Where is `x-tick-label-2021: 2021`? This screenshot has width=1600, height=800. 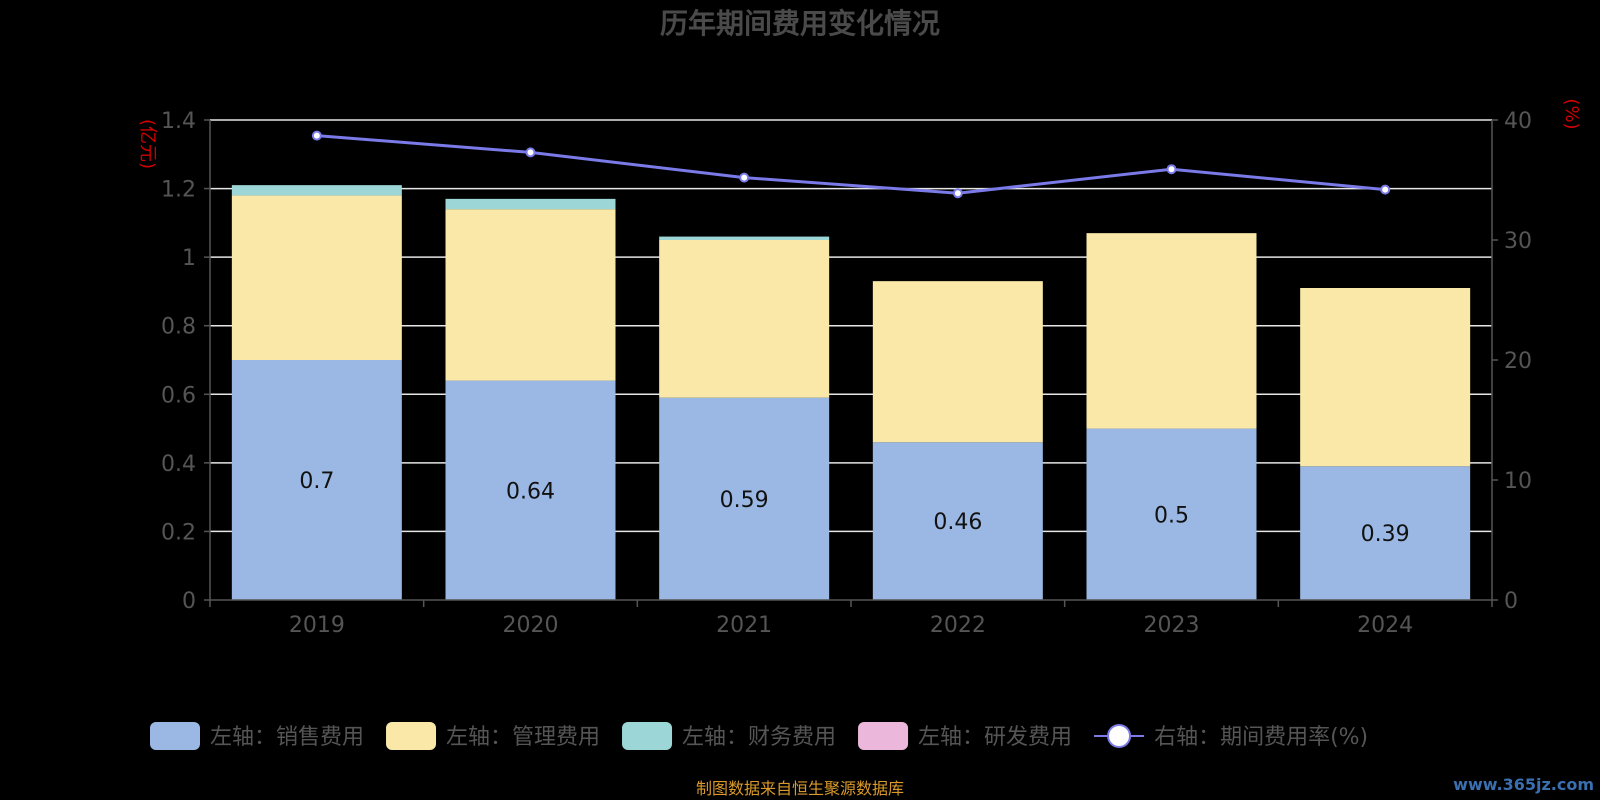
x-tick-label-2021: 2021 is located at coordinates (744, 625).